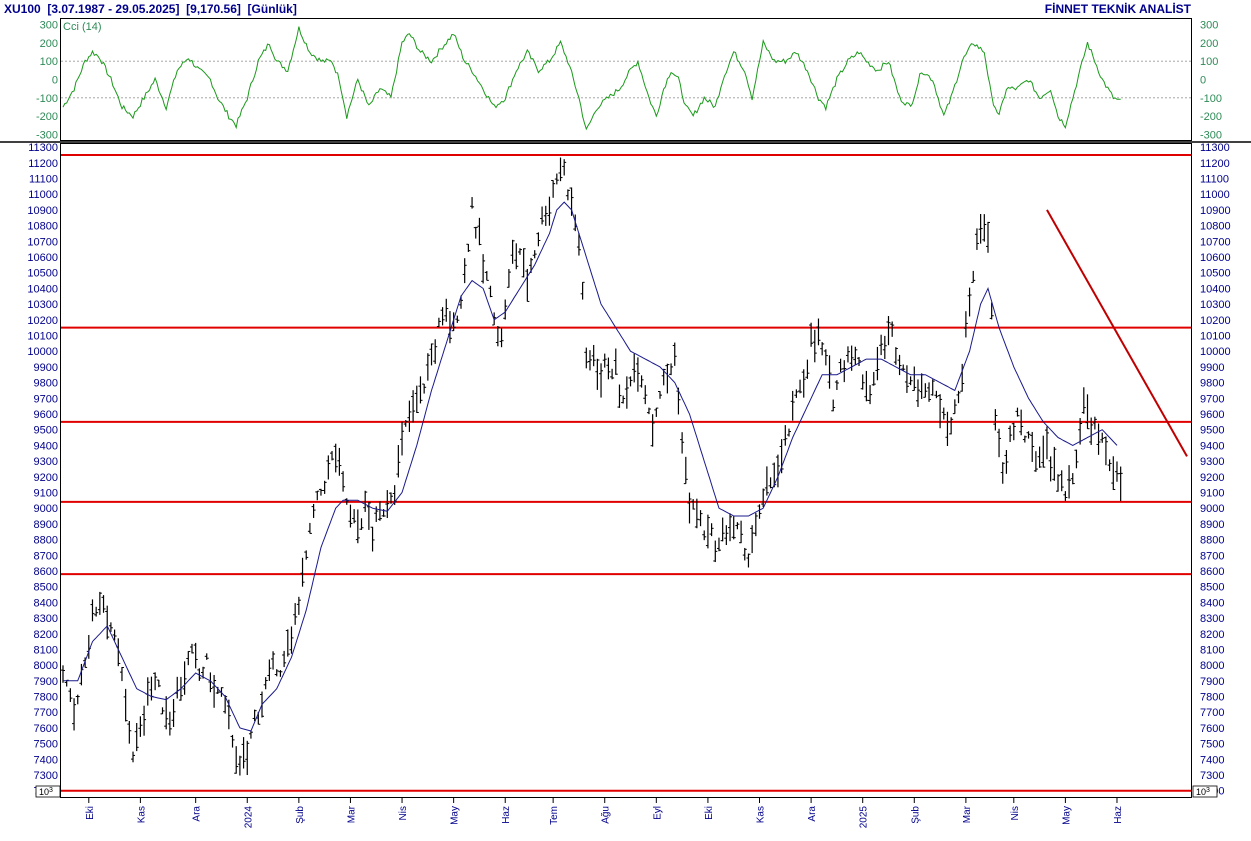 This screenshot has height=841, width=1251. What do you see at coordinates (43, 148) in the screenshot?
I see `price-tick-label-left: 11300` at bounding box center [43, 148].